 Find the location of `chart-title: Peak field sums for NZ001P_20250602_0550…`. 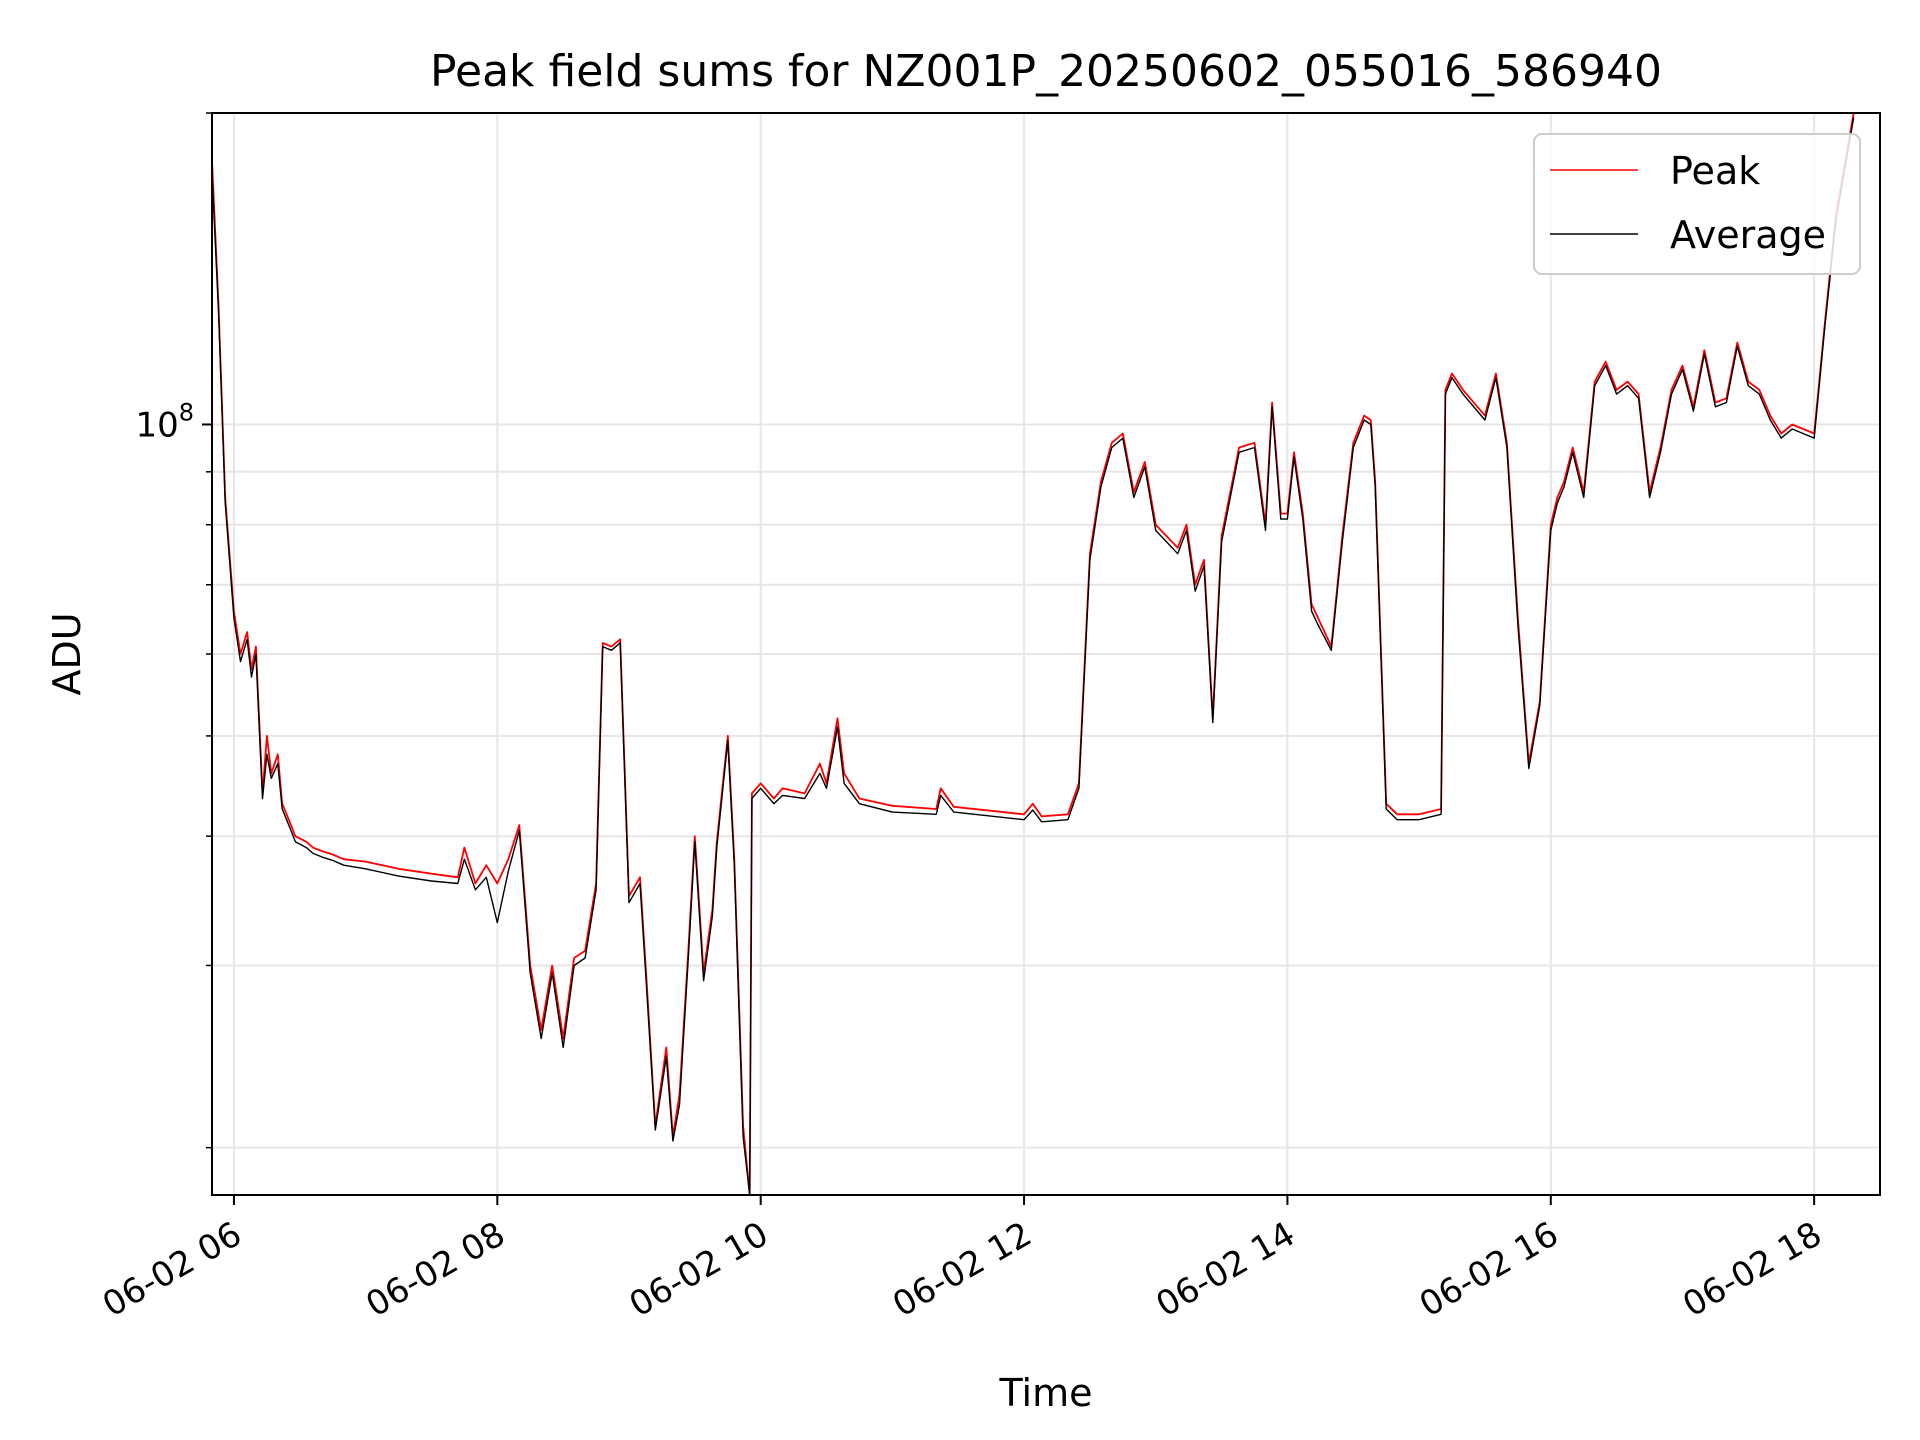

chart-title: Peak field sums for NZ001P_20250602_0550… is located at coordinates (1046, 71).